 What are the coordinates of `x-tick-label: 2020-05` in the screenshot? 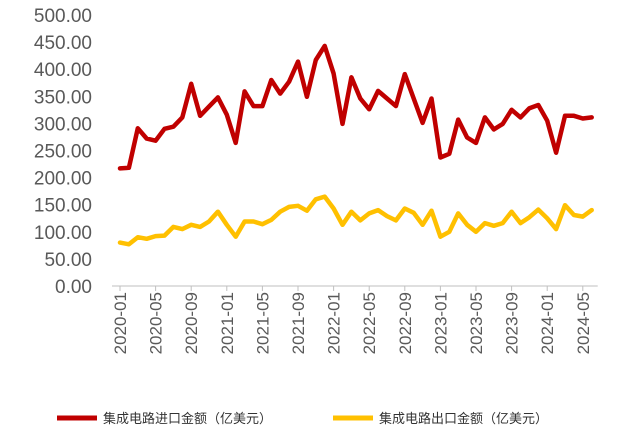 It's located at (156, 323).